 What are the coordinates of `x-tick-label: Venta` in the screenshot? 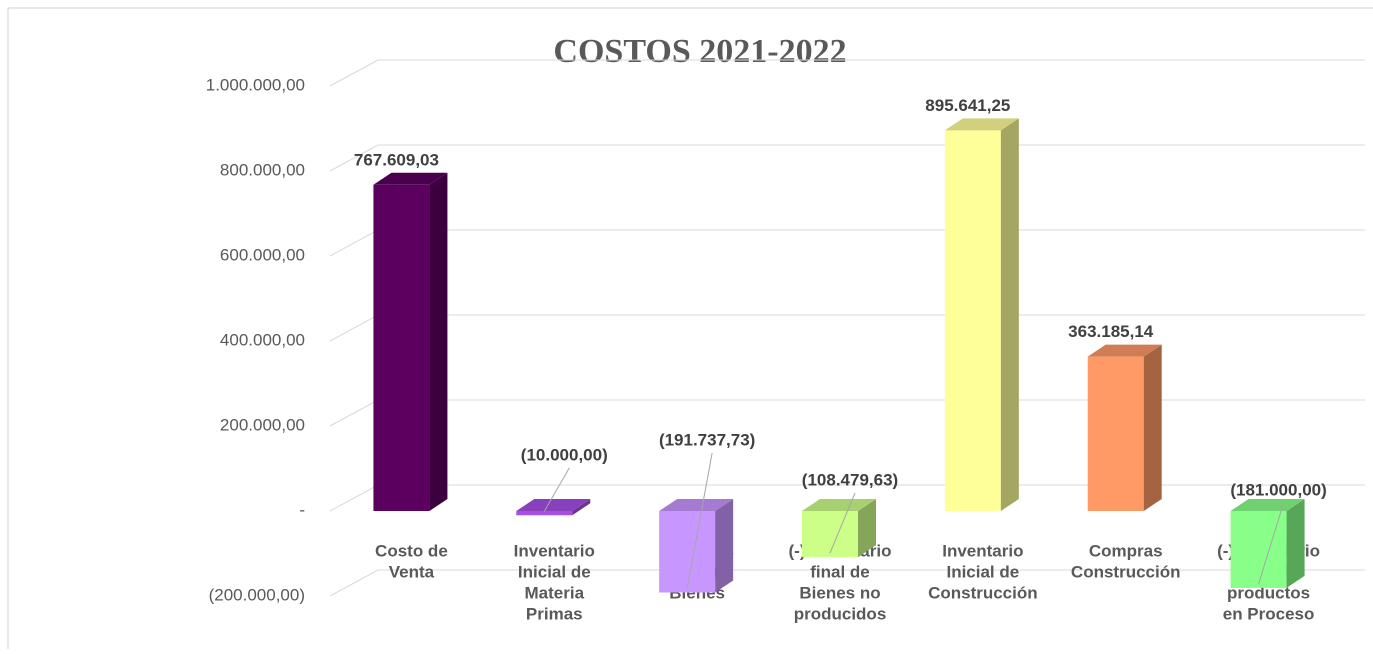 It's located at (412, 571).